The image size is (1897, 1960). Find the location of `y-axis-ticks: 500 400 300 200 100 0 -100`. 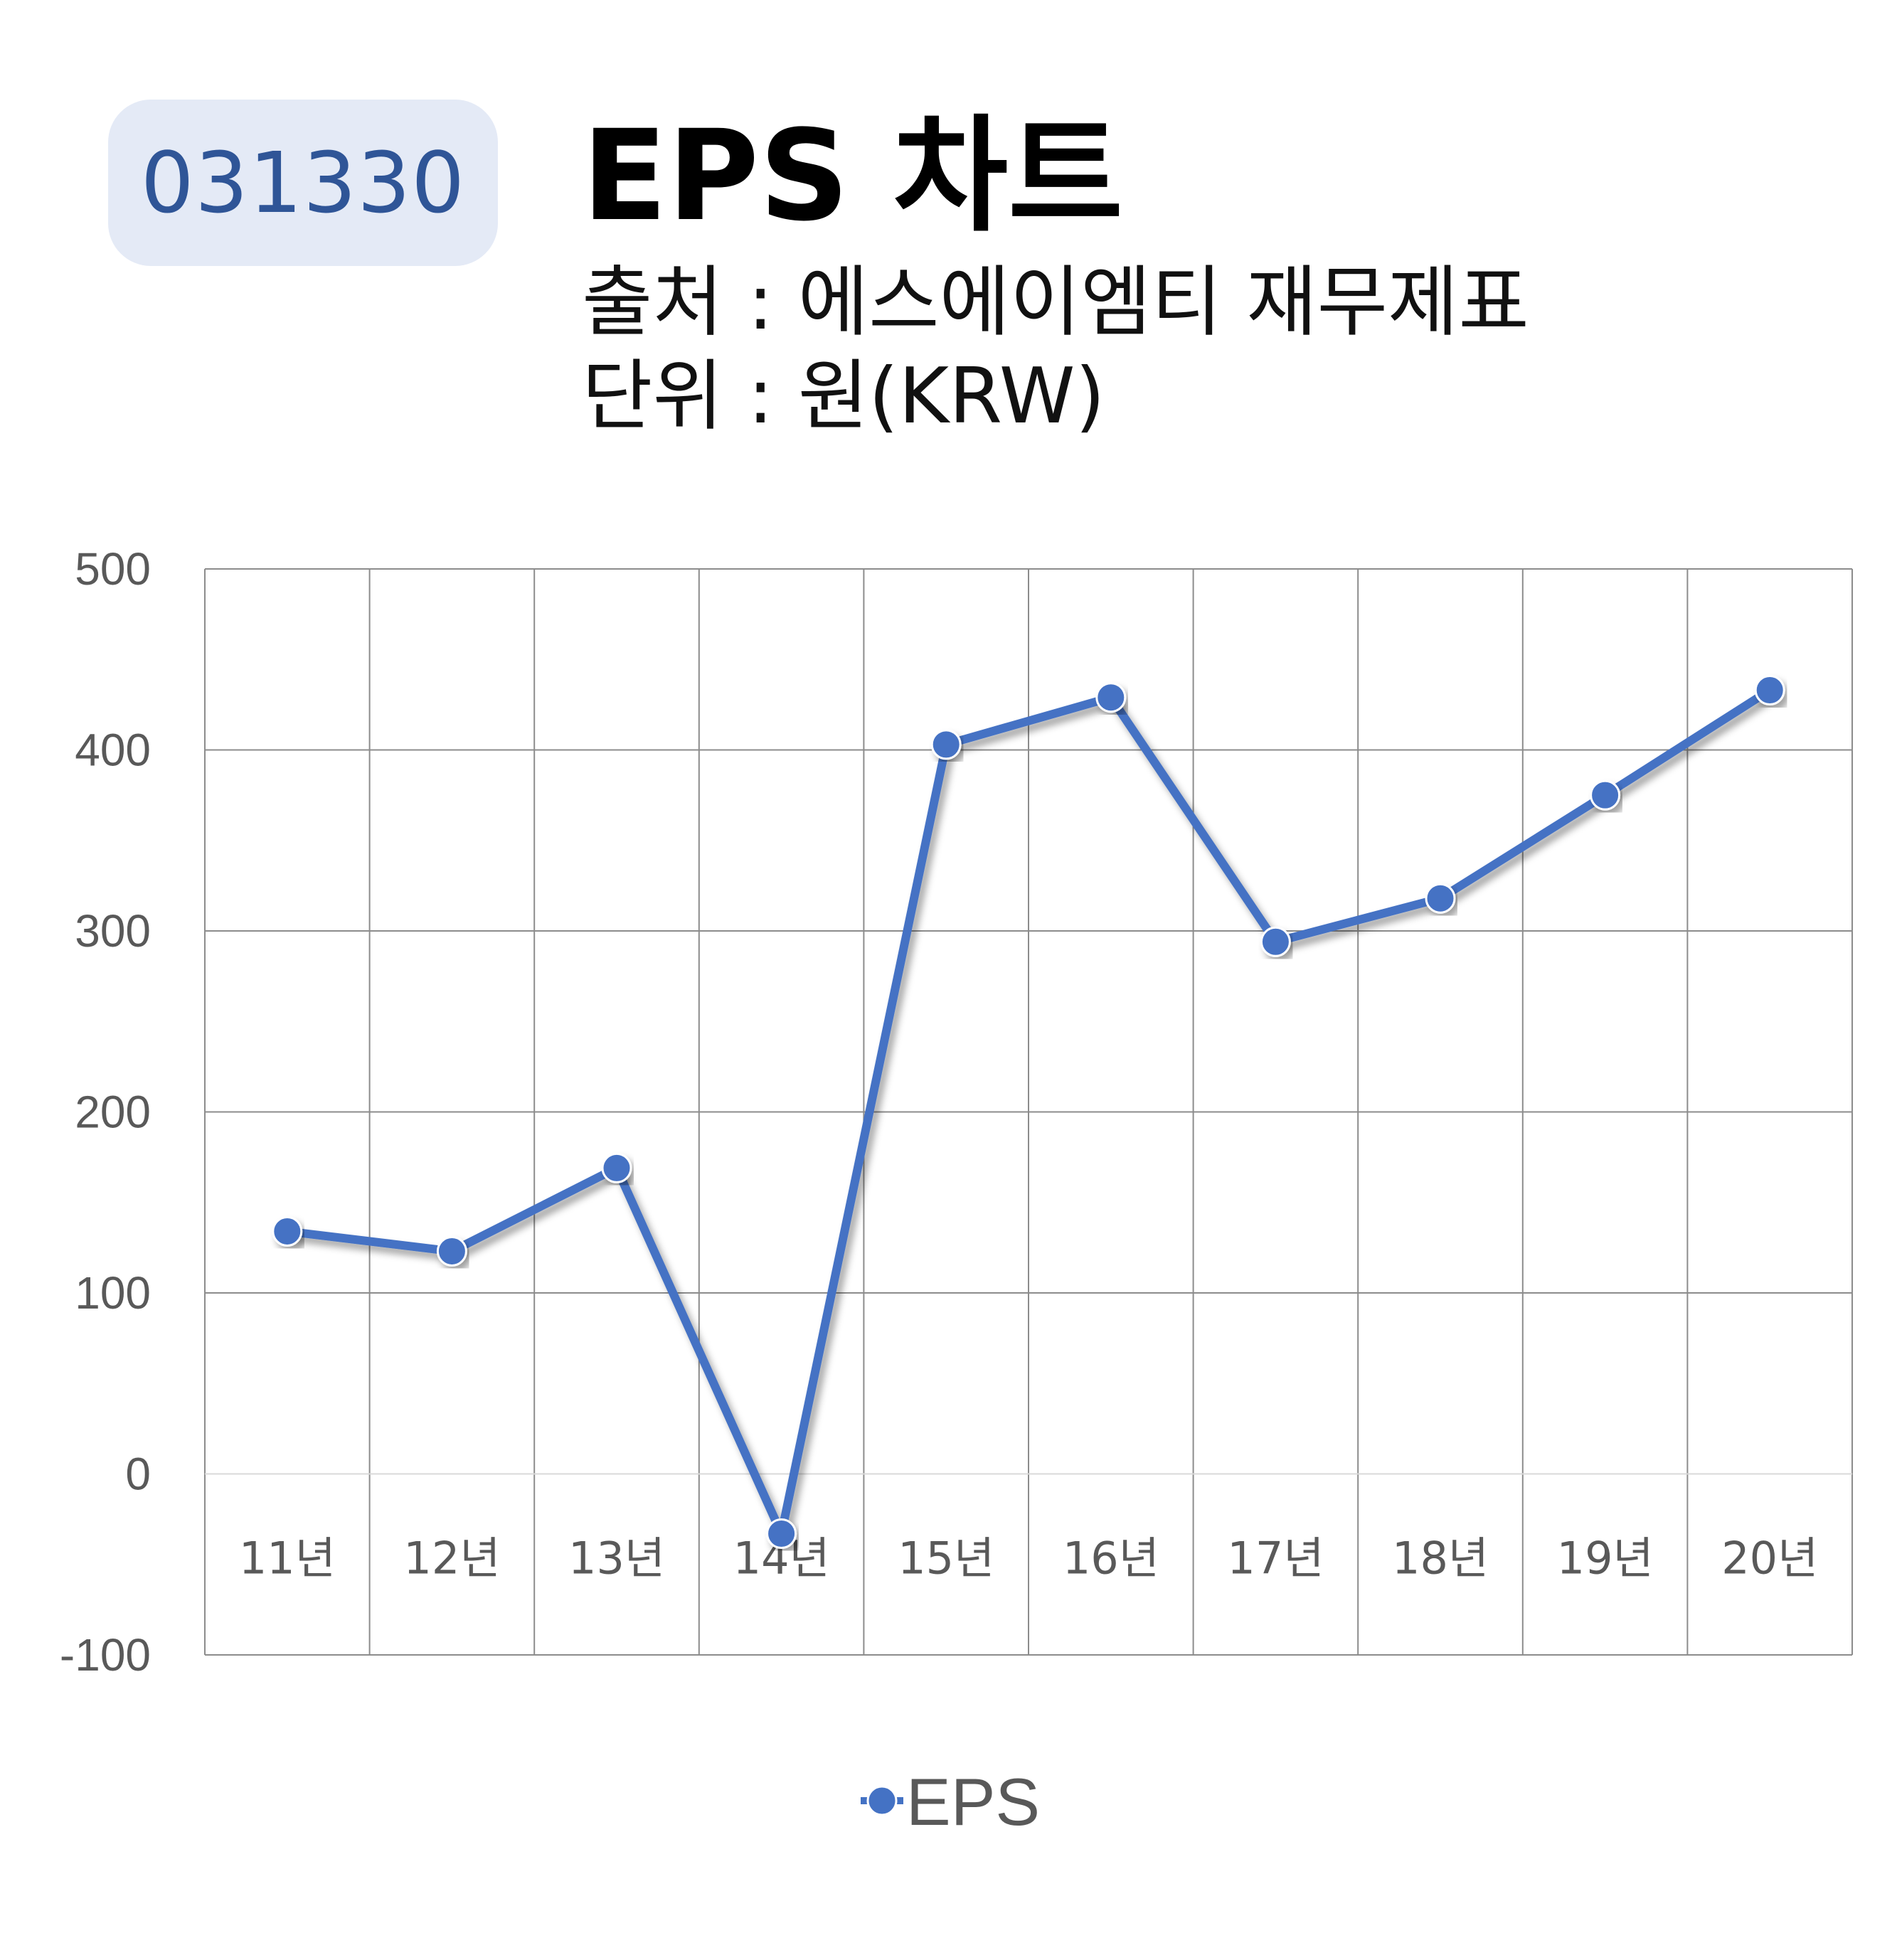

y-axis-ticks: 500 400 300 200 100 0 -100 is located at coordinates (105, 1112).